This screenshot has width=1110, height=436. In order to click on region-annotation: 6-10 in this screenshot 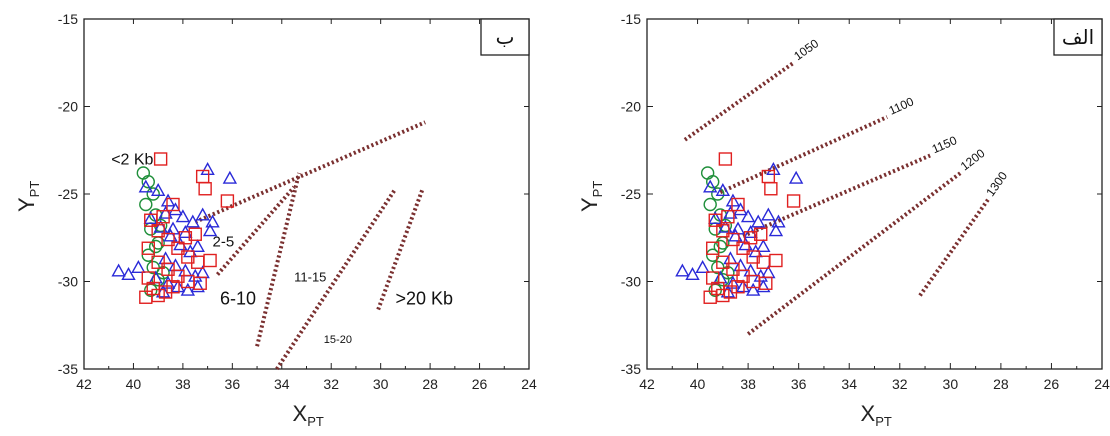, I will do `click(238, 298)`.